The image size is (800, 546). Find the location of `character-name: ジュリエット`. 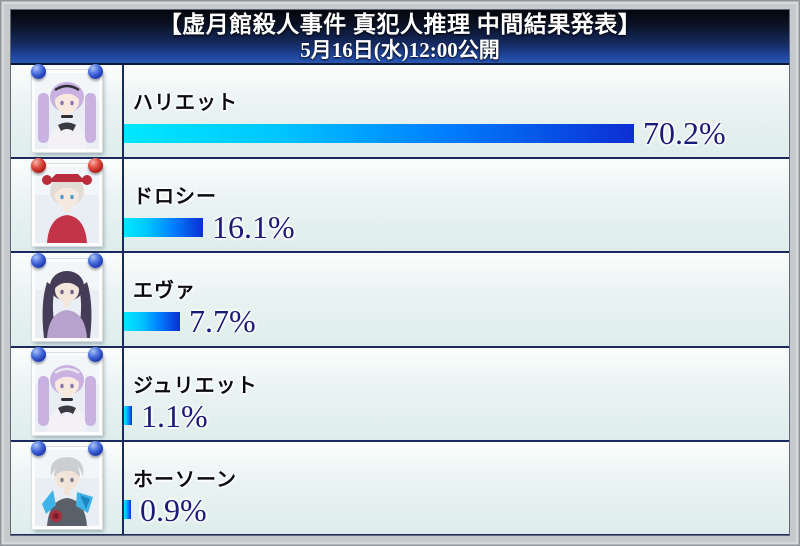

character-name: ジュリエット is located at coordinates (195, 385).